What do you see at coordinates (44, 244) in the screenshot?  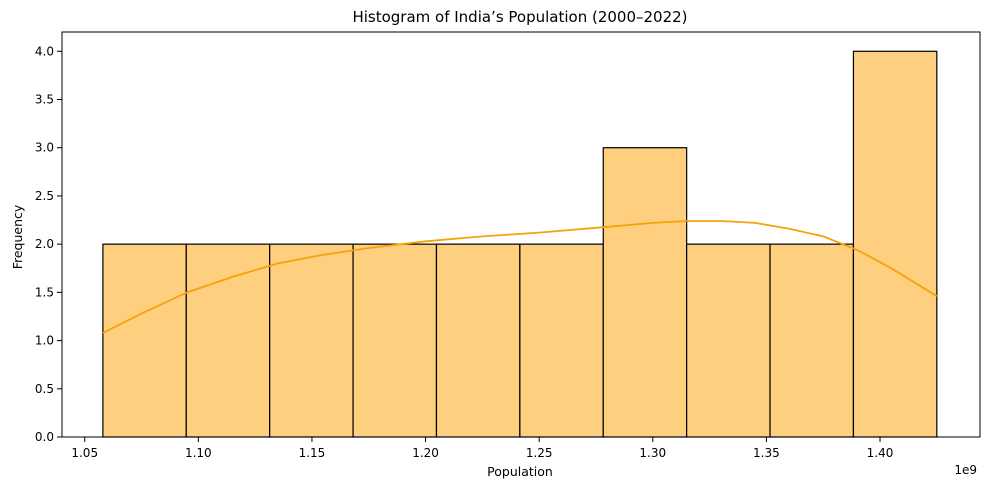 I see `y-tick-label: 2.0` at bounding box center [44, 244].